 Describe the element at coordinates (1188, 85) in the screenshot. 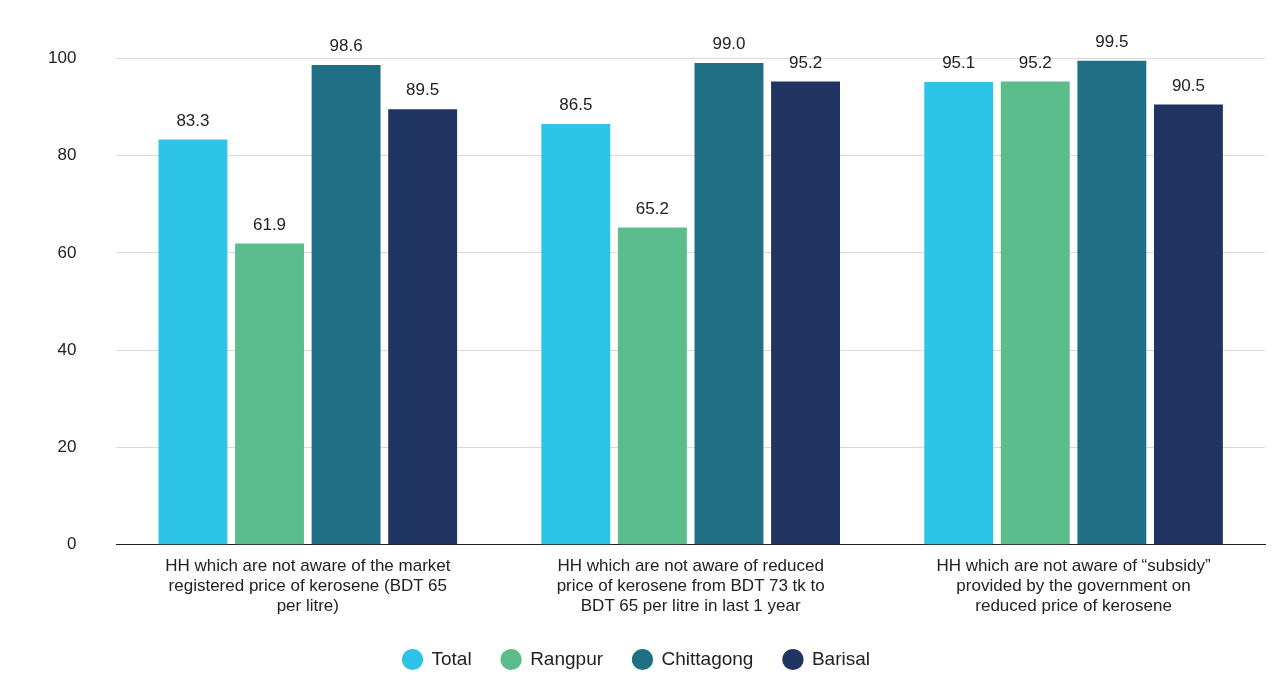

I see `data-label: 90.5` at that location.